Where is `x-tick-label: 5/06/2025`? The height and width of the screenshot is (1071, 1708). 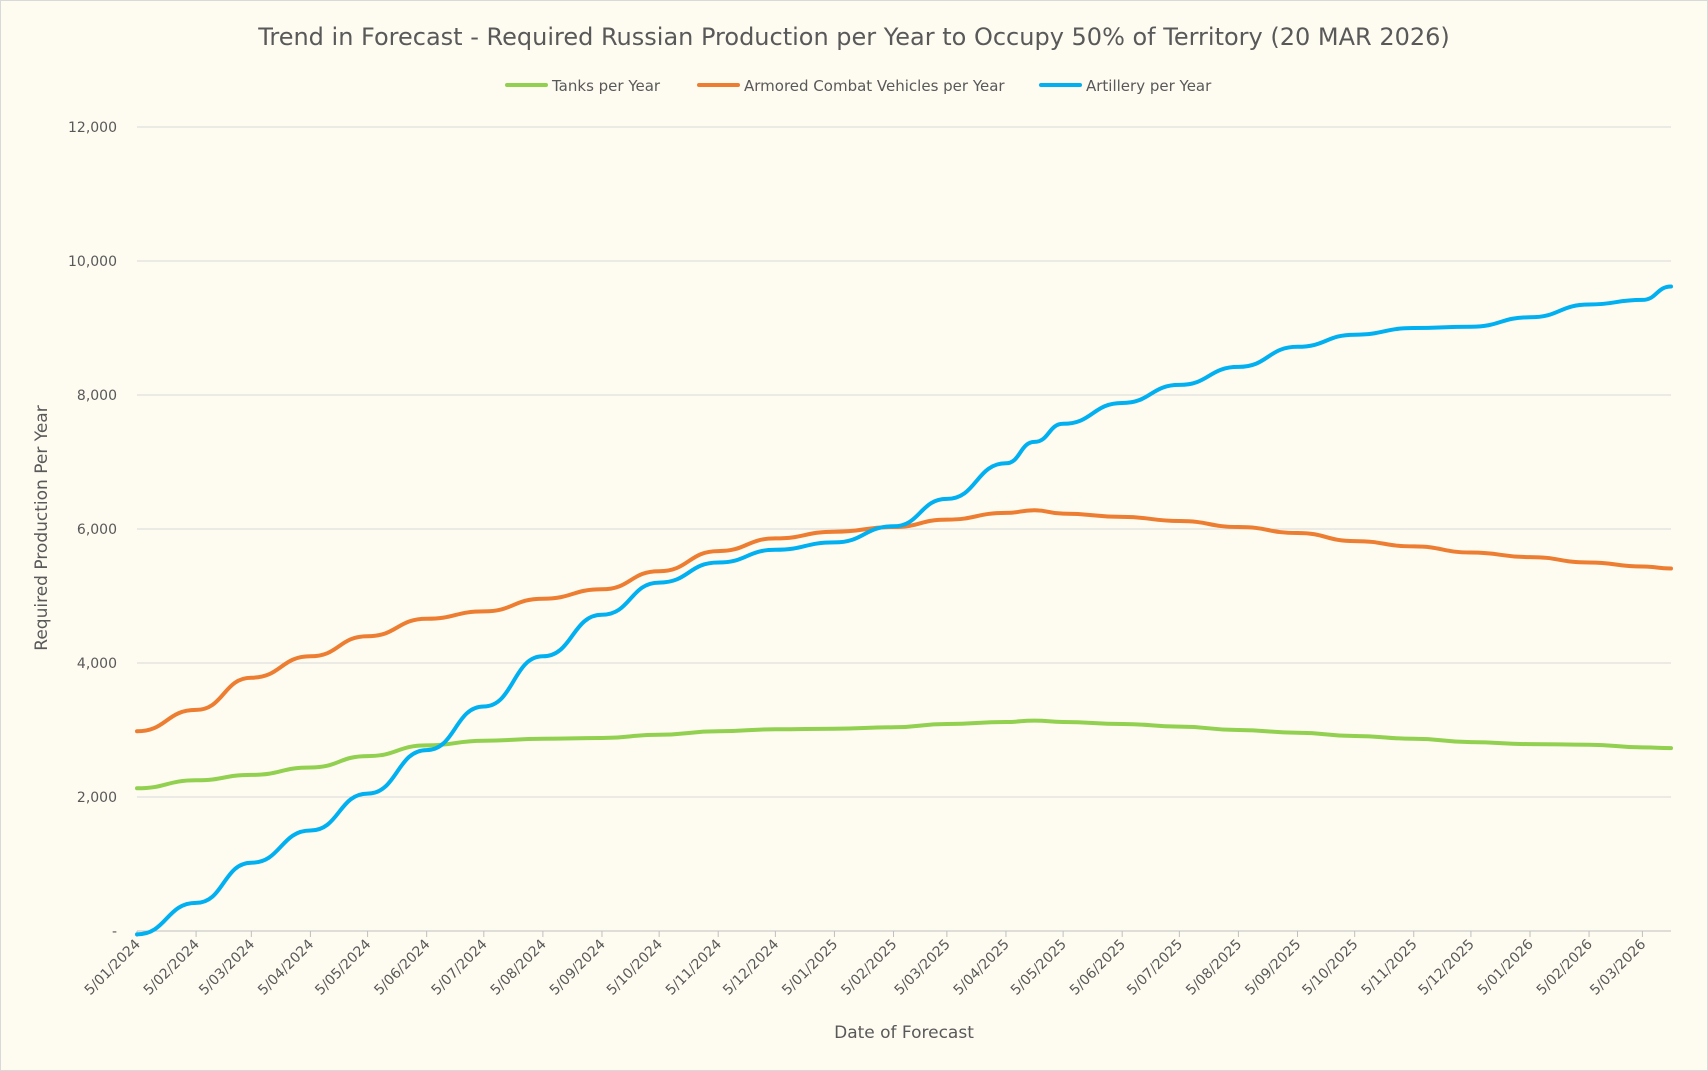 x-tick-label: 5/06/2025 is located at coordinates (1098, 968).